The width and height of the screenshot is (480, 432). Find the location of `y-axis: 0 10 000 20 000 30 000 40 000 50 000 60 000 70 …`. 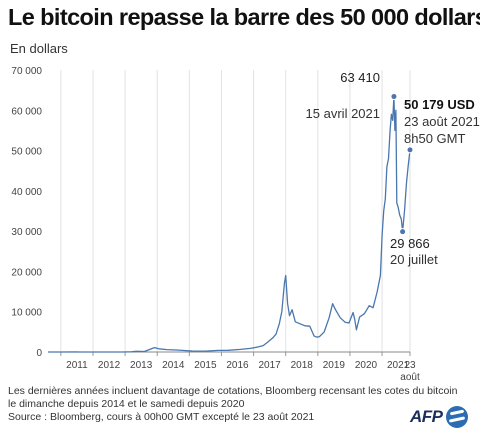

y-axis: 0 10 000 20 000 30 000 40 000 50 000 60 000 70 … is located at coordinates (26, 212).